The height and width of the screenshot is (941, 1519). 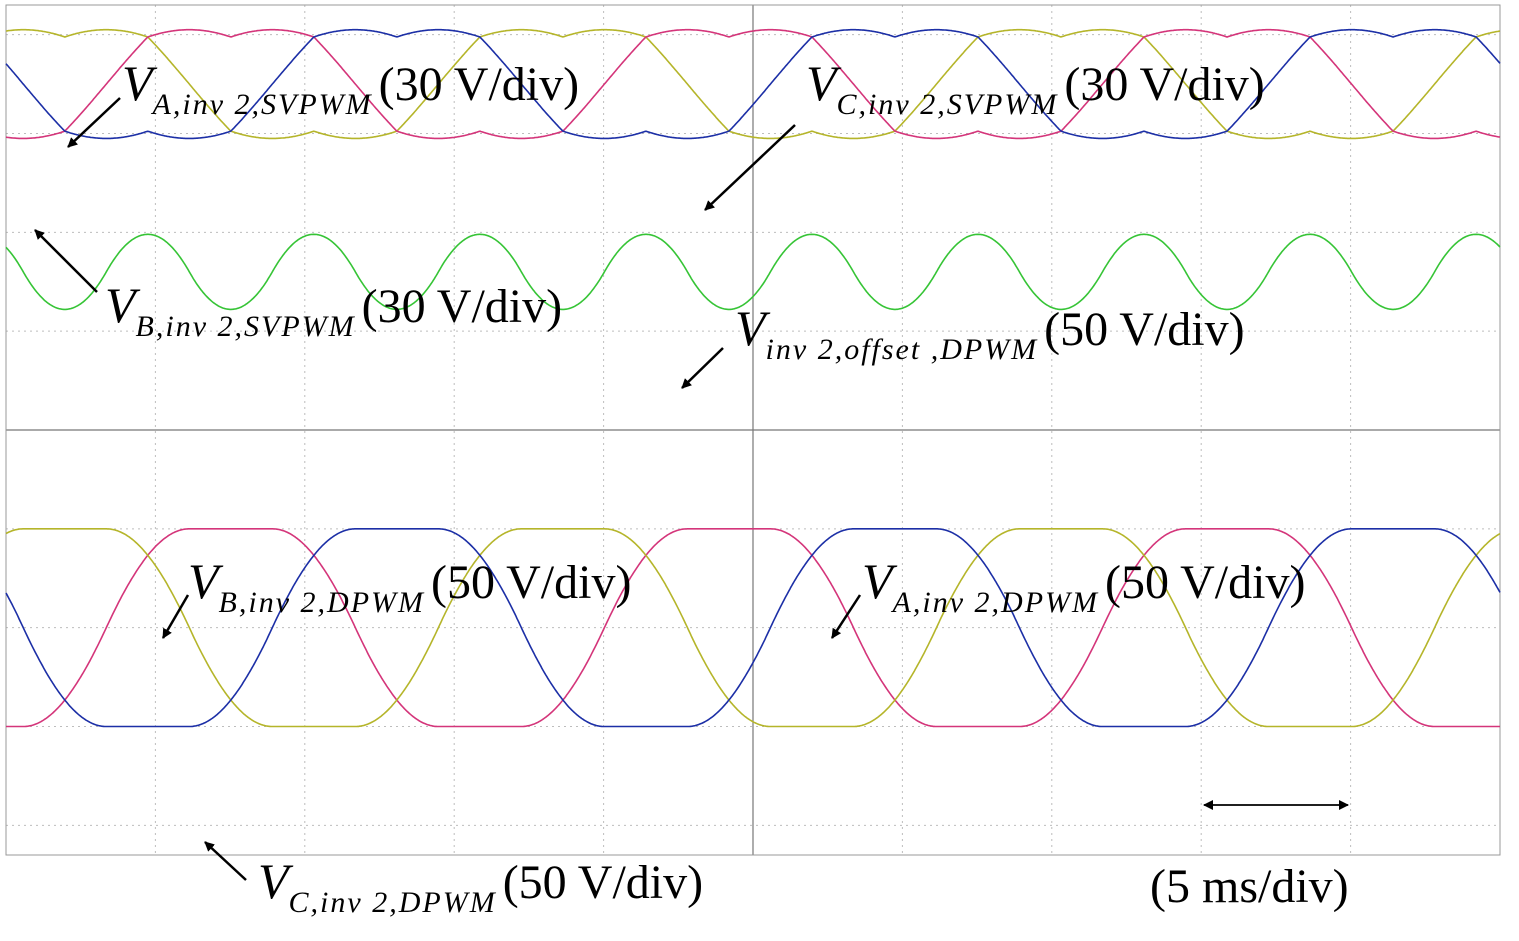 I want to click on series-label-va_dpwm: VA,inv 2,DPWM (50 V/div), so click(x=1083, y=586).